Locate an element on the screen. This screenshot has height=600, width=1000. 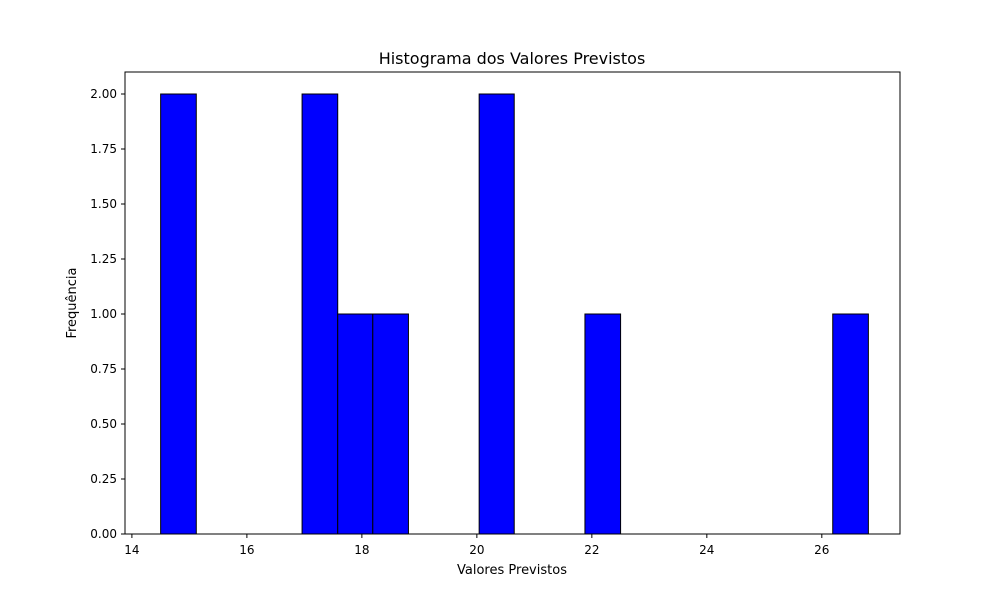
y-axis-ticks: 0.00 0.25 0.50 0.75 1.00 1.25 1.50 1.75 2.00 is located at coordinates (107, 314).